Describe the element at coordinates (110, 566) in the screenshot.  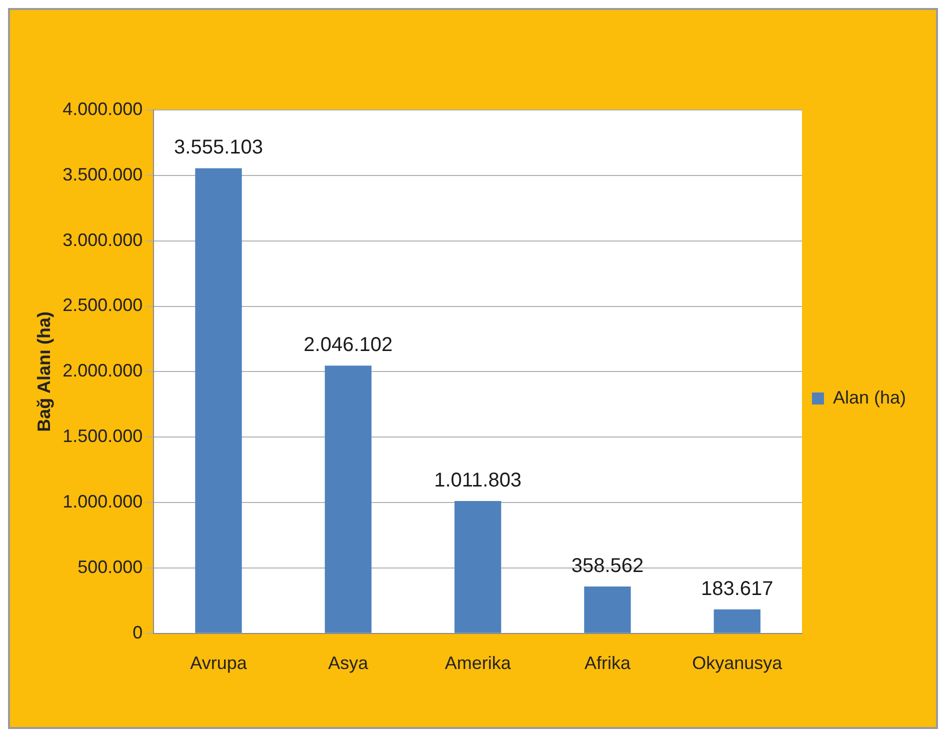
I see `y-tick-label: 500.000` at that location.